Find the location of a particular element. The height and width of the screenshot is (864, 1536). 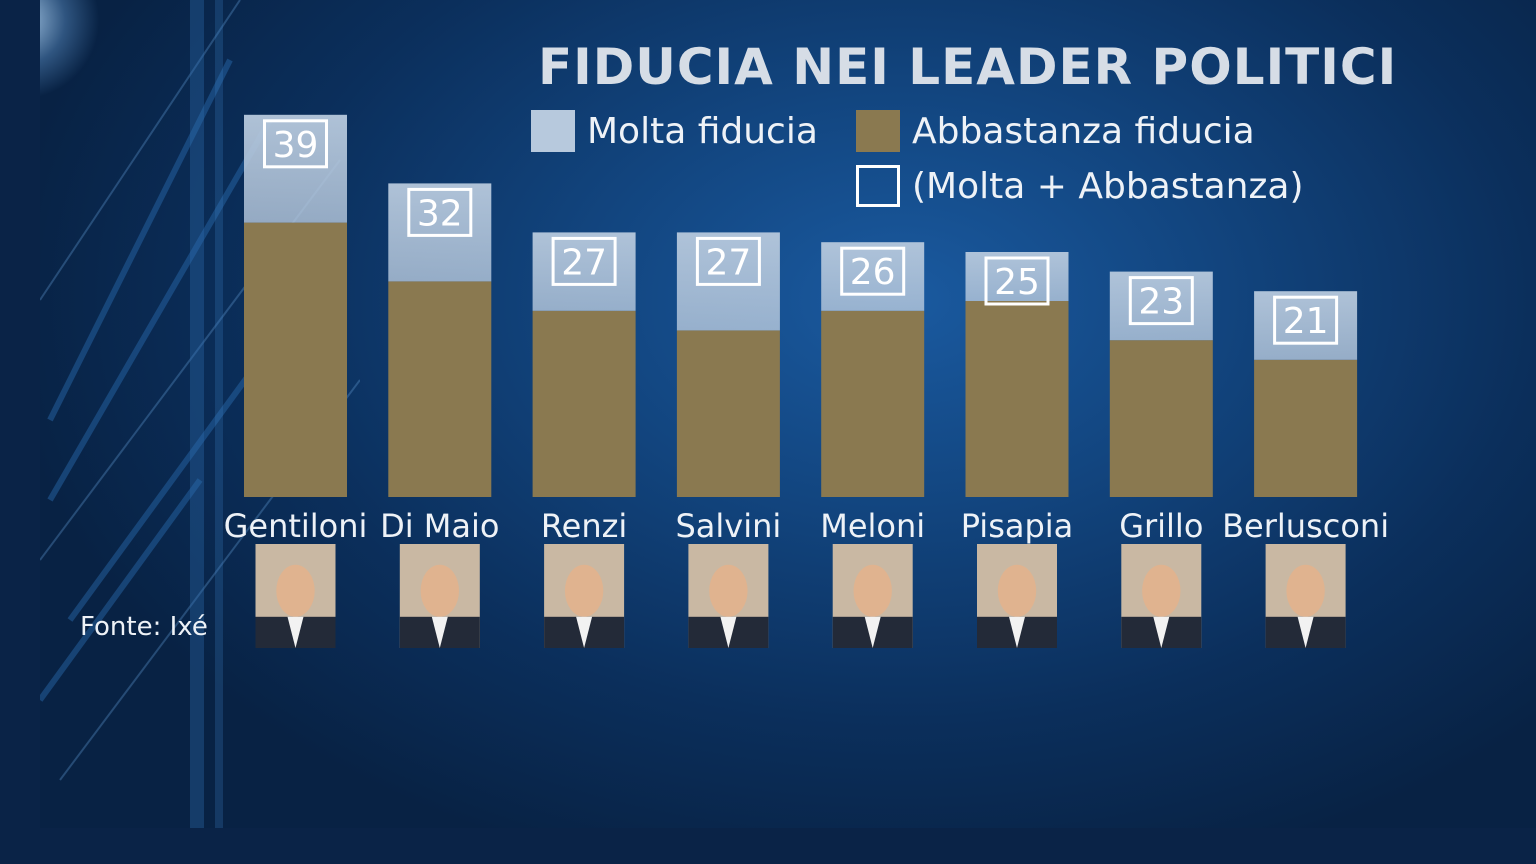

legend-swatch-abbastanza is located at coordinates (878, 131).